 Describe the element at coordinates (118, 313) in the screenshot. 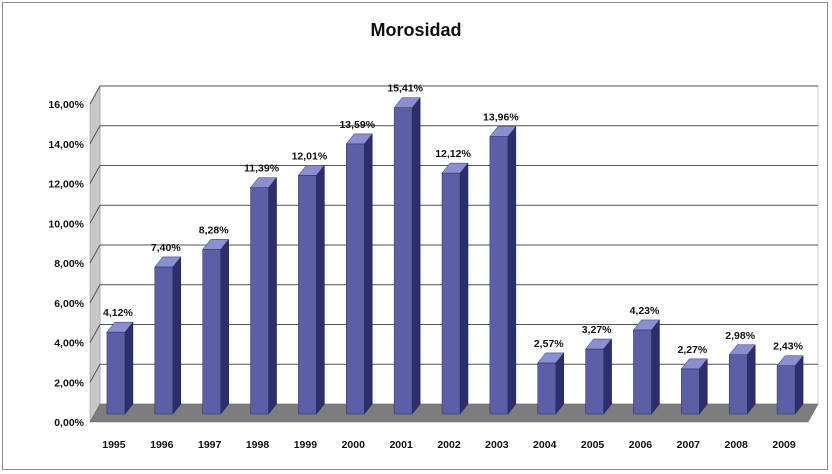

I see `data-label: 4,12%` at that location.